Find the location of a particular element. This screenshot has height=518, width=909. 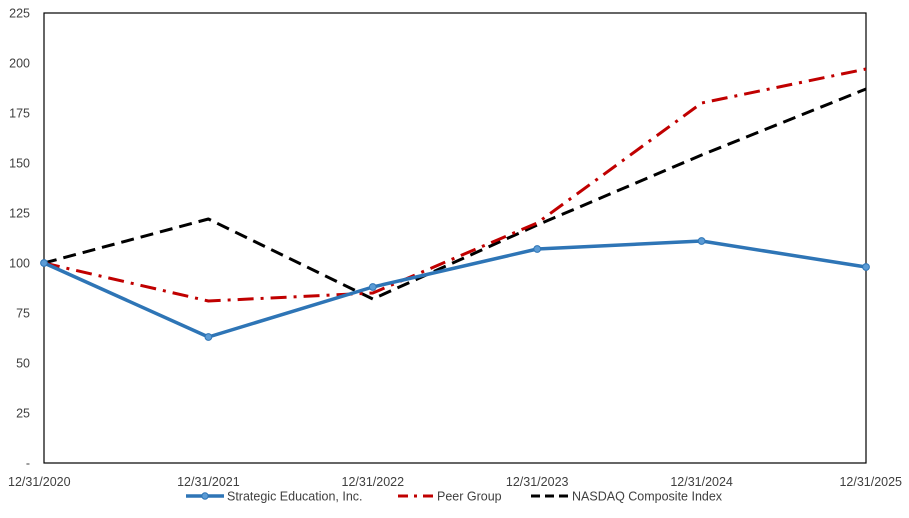

x-tick-label: 12/31/2021 is located at coordinates (208, 482).